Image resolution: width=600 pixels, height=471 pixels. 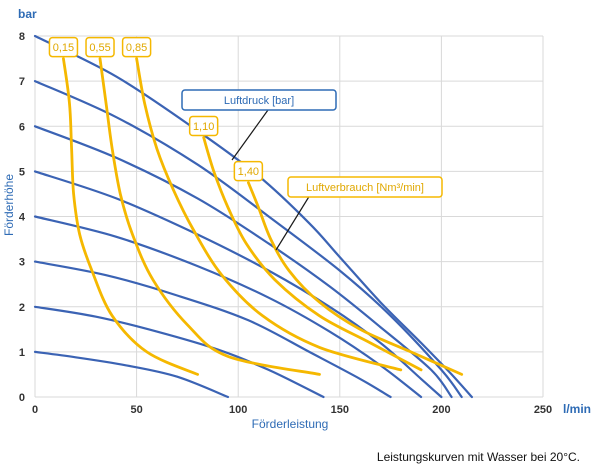 I want to click on y-tick-label: 3, so click(x=22, y=263).